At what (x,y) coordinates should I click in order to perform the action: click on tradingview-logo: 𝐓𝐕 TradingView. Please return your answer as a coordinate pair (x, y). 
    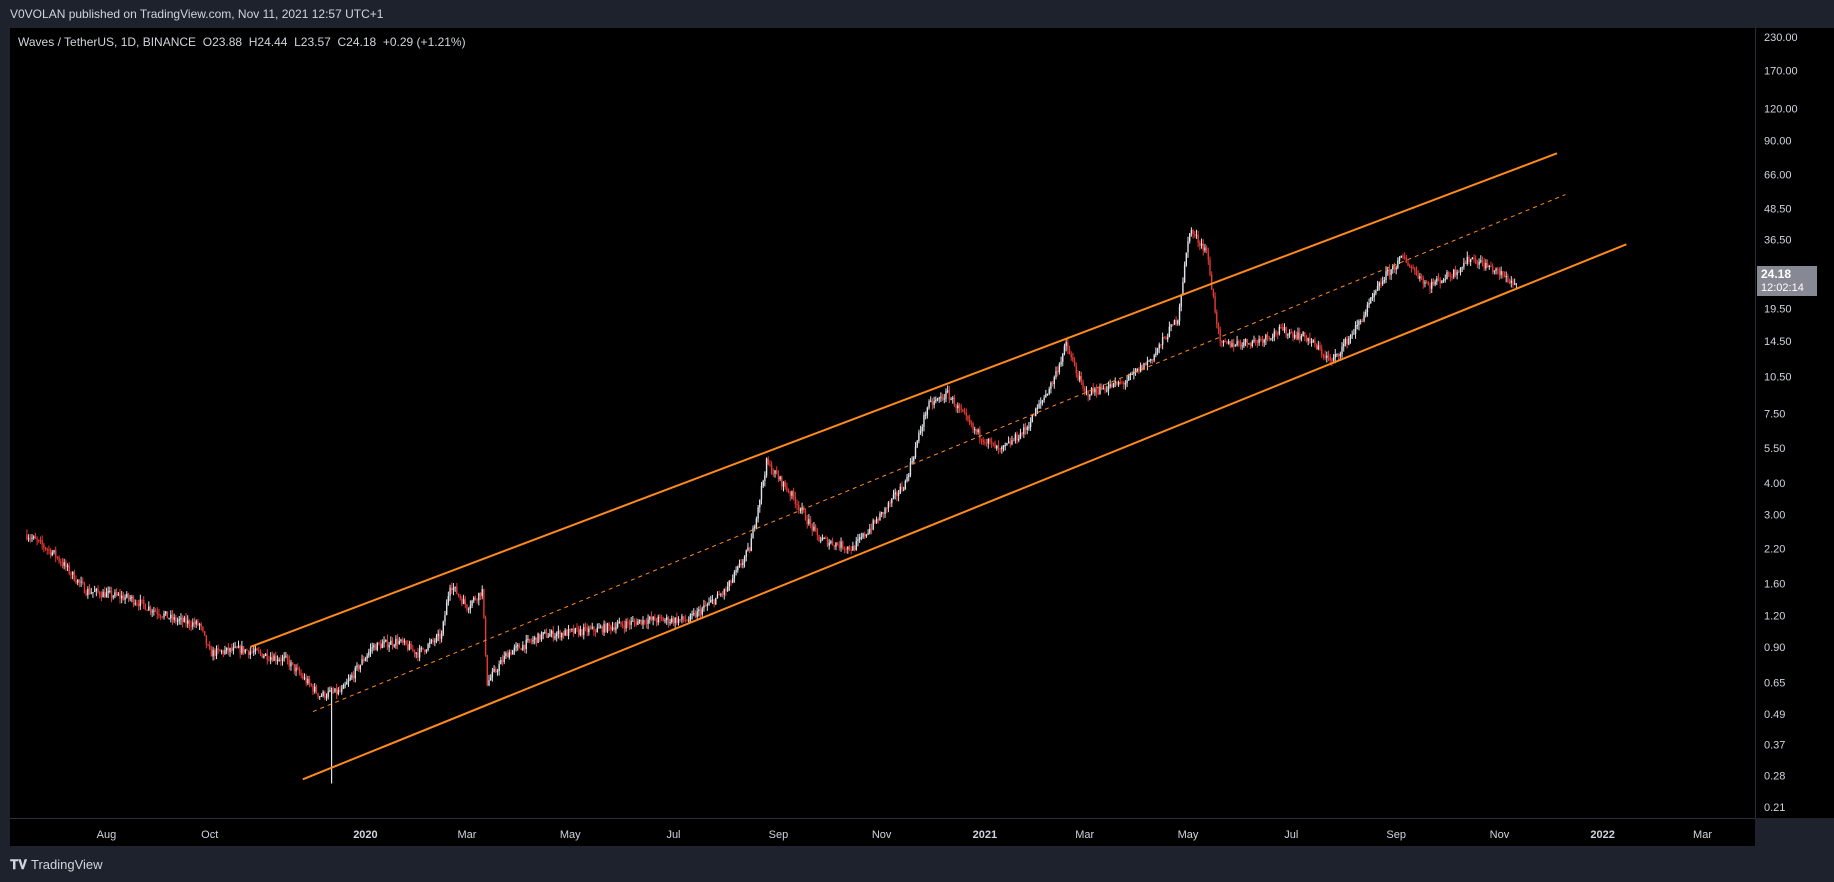
    Looking at the image, I should click on (56, 865).